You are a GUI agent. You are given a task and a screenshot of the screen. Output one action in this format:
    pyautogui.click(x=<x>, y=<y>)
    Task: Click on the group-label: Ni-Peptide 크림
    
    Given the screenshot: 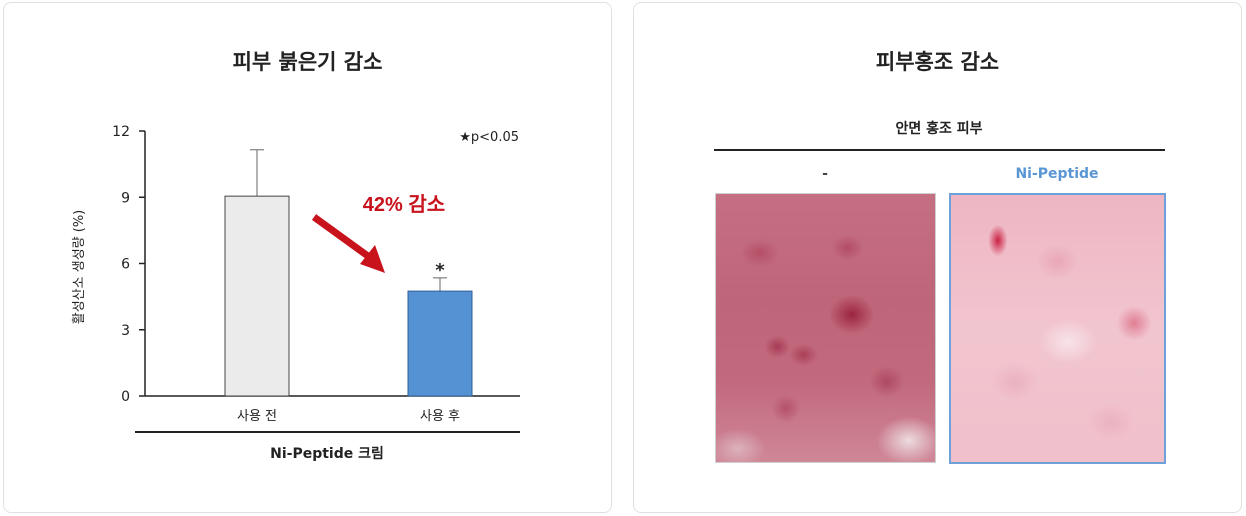 What is the action you would take?
    pyautogui.click(x=327, y=454)
    